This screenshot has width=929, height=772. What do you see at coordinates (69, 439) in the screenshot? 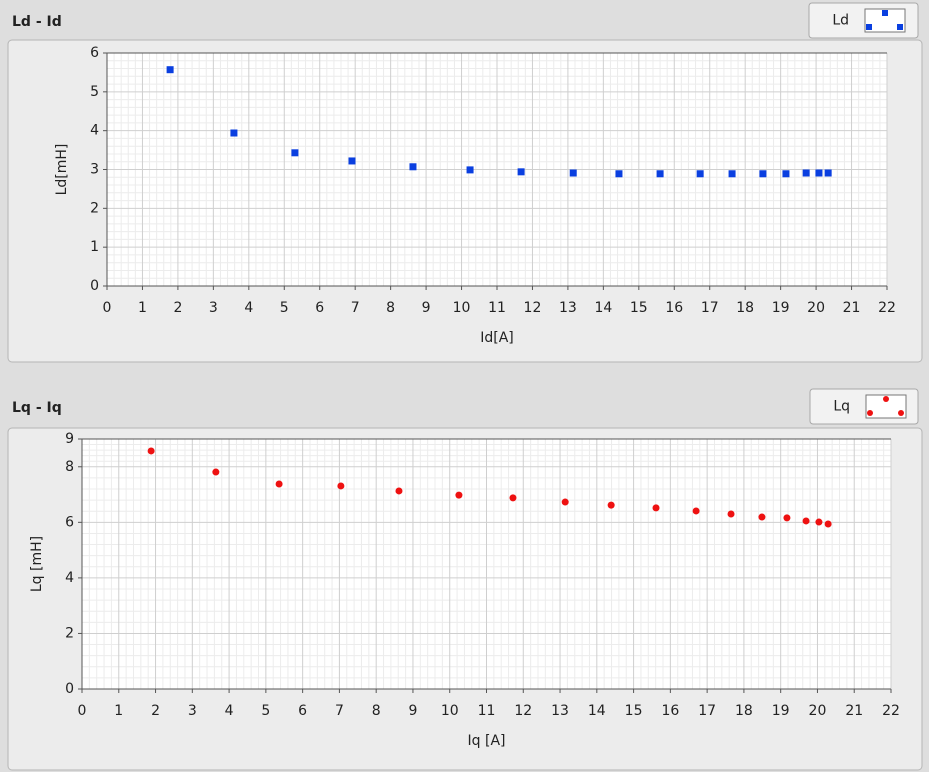
I see `y-tick-label: 9` at bounding box center [69, 439].